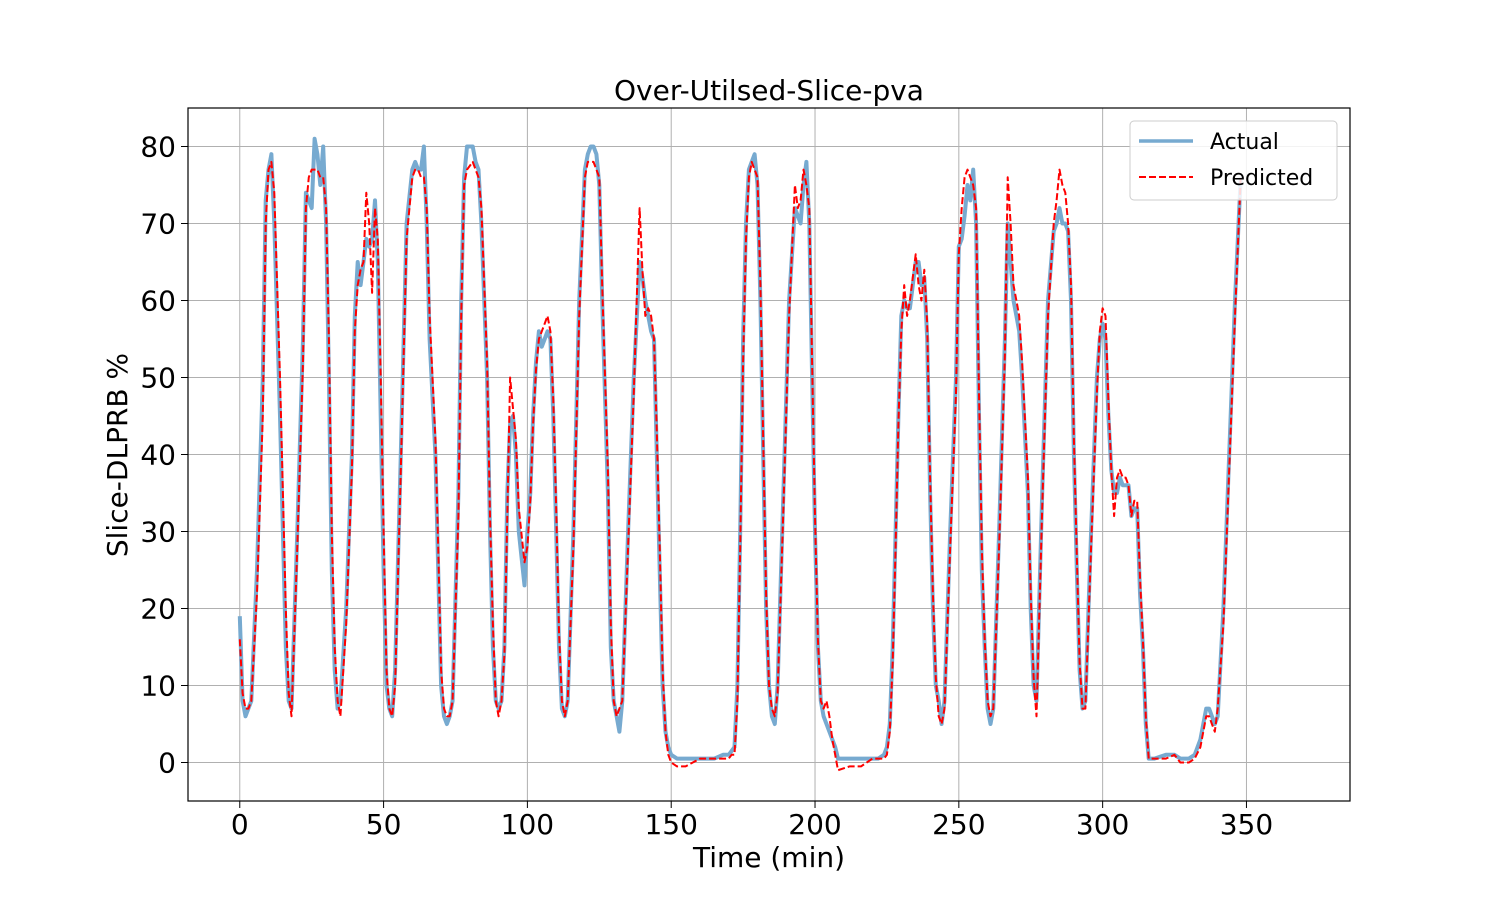  Describe the element at coordinates (158, 224) in the screenshot. I see `y-tick-label: 70` at that location.